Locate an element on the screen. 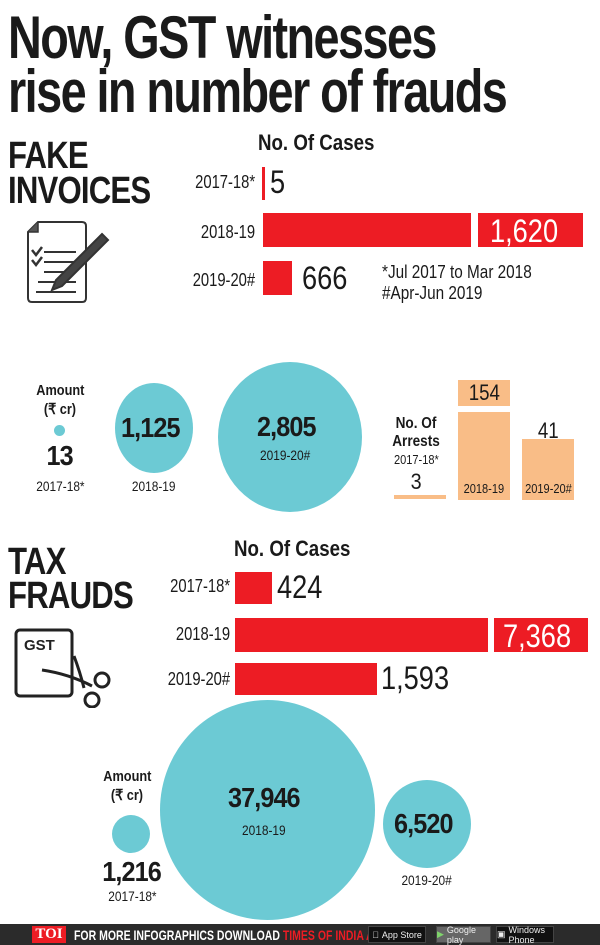 This screenshot has width=600, height=945. value-amount-tax-2018-19: 37,946 is located at coordinates (264, 797).